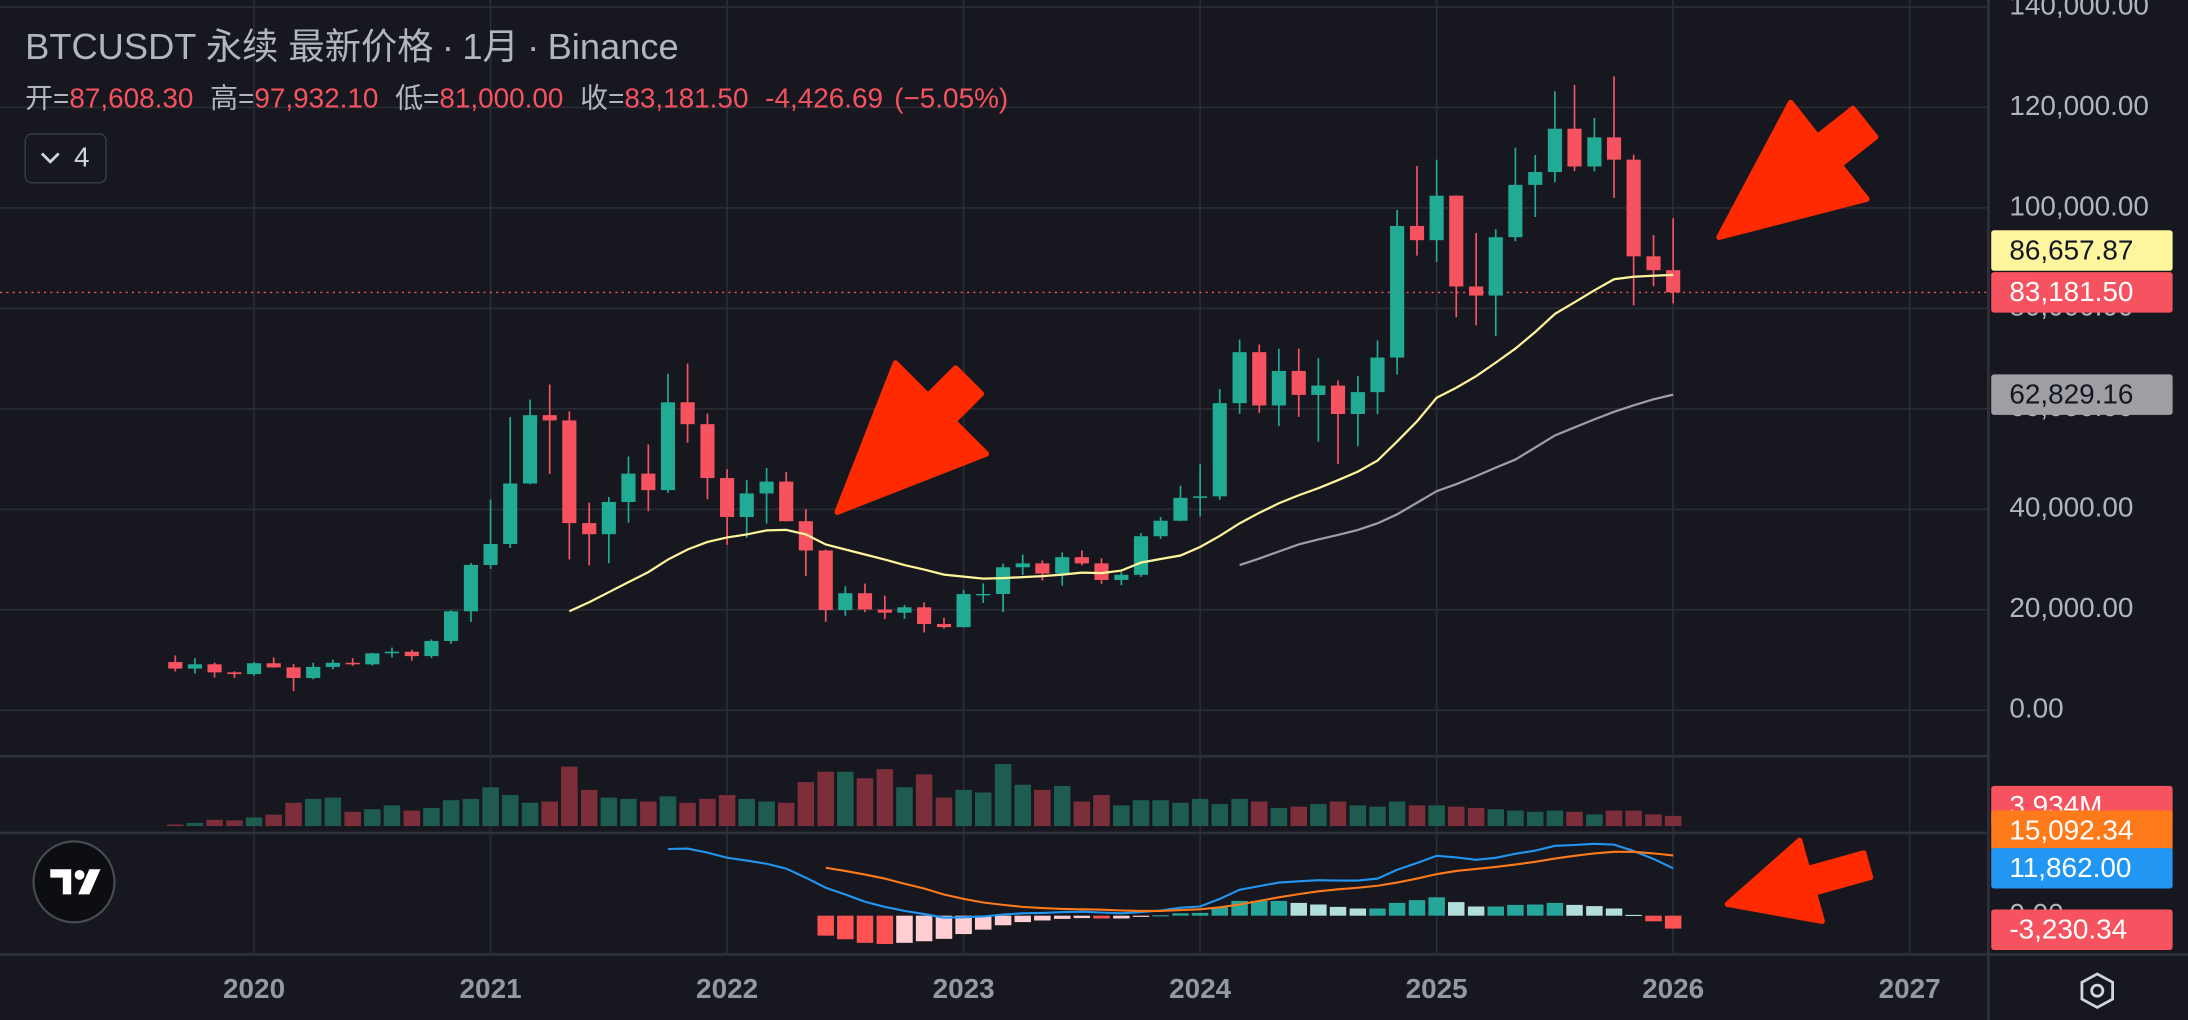  I want to click on change-percent: (−5.05%), so click(951, 98).